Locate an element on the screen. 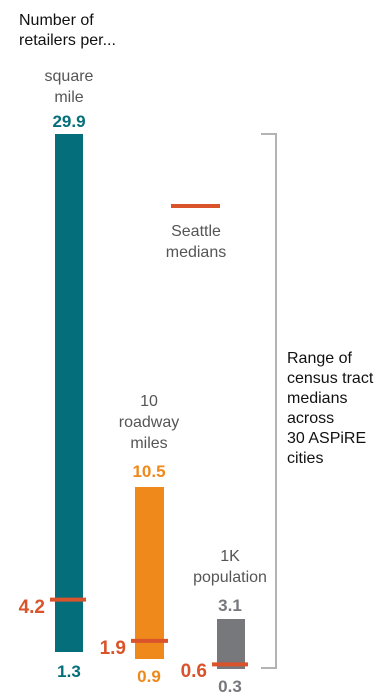 The width and height of the screenshot is (389, 698). median-value-label: 0.6 is located at coordinates (194, 671).